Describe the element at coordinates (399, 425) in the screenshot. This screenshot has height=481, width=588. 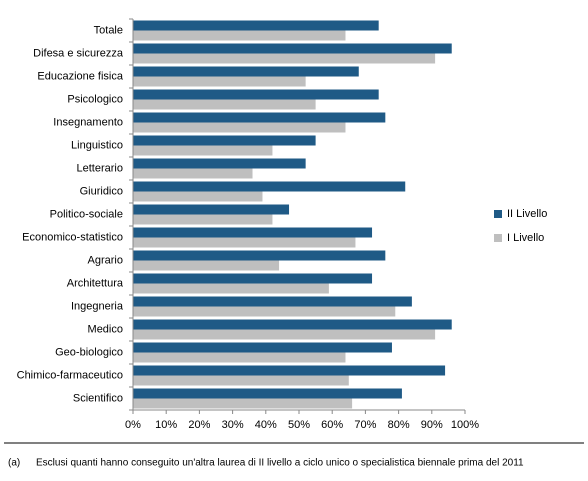
I see `x-tick-label: 80%` at that location.